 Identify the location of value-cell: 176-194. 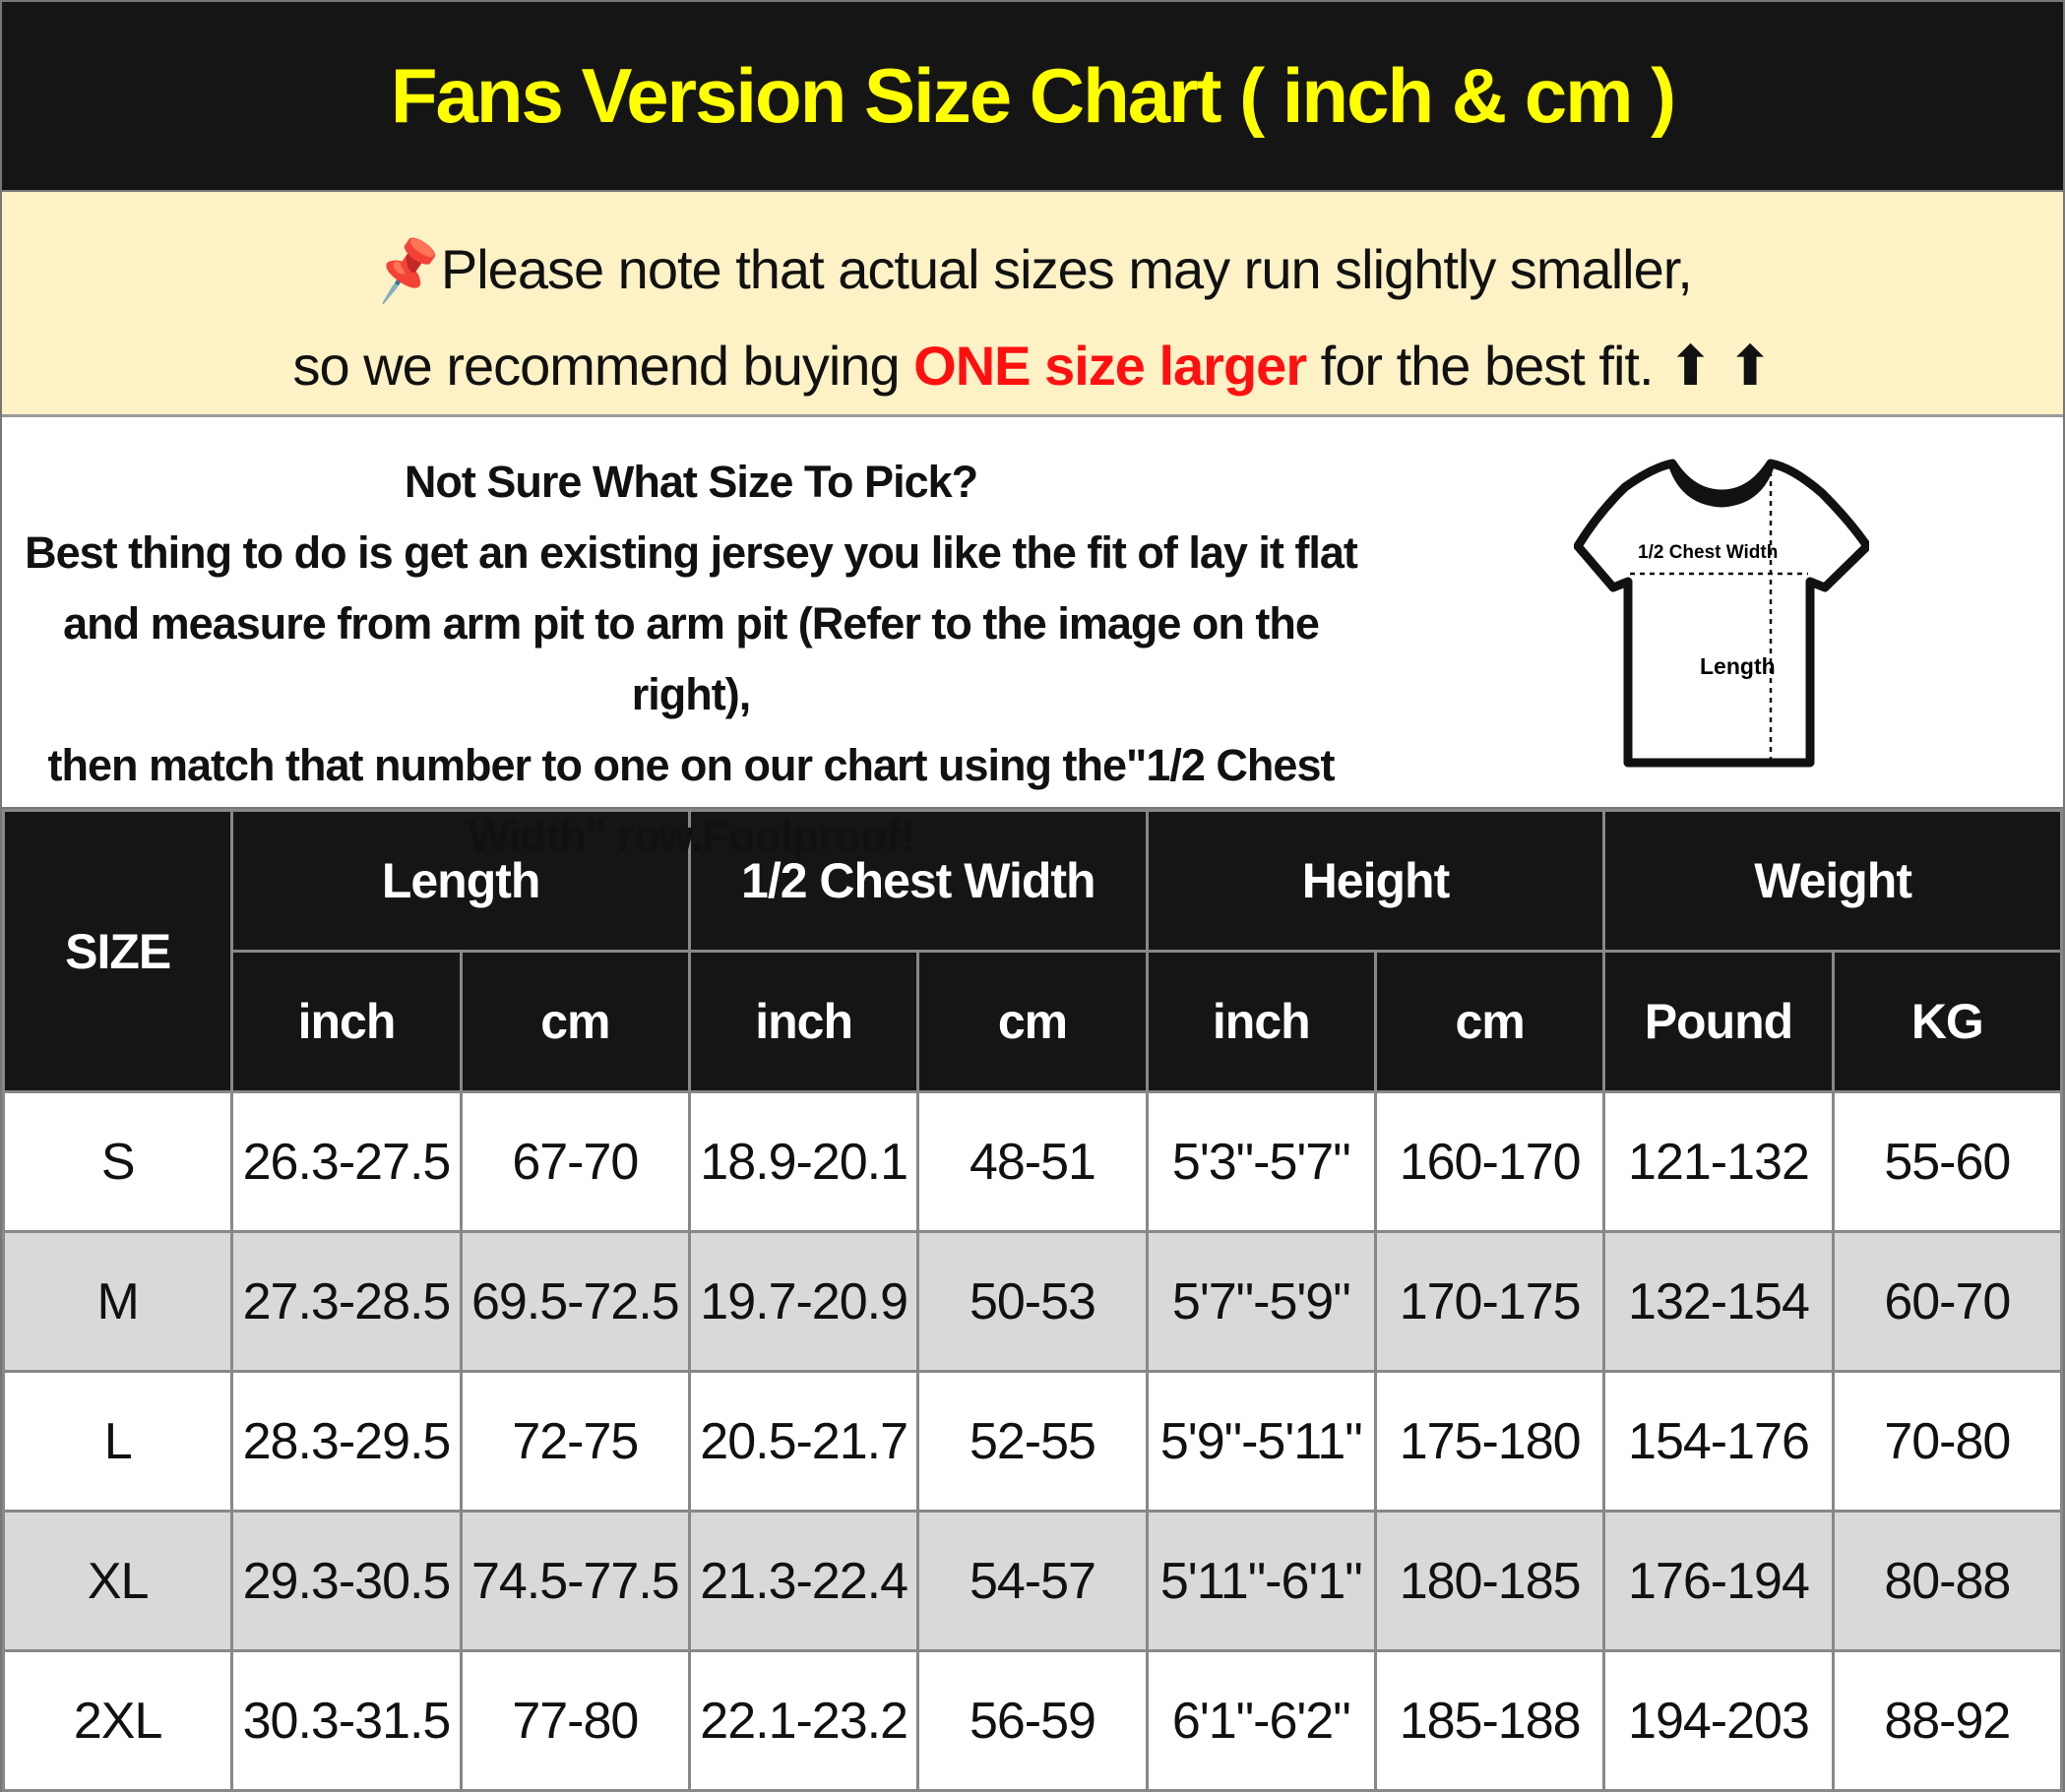
(1718, 1581).